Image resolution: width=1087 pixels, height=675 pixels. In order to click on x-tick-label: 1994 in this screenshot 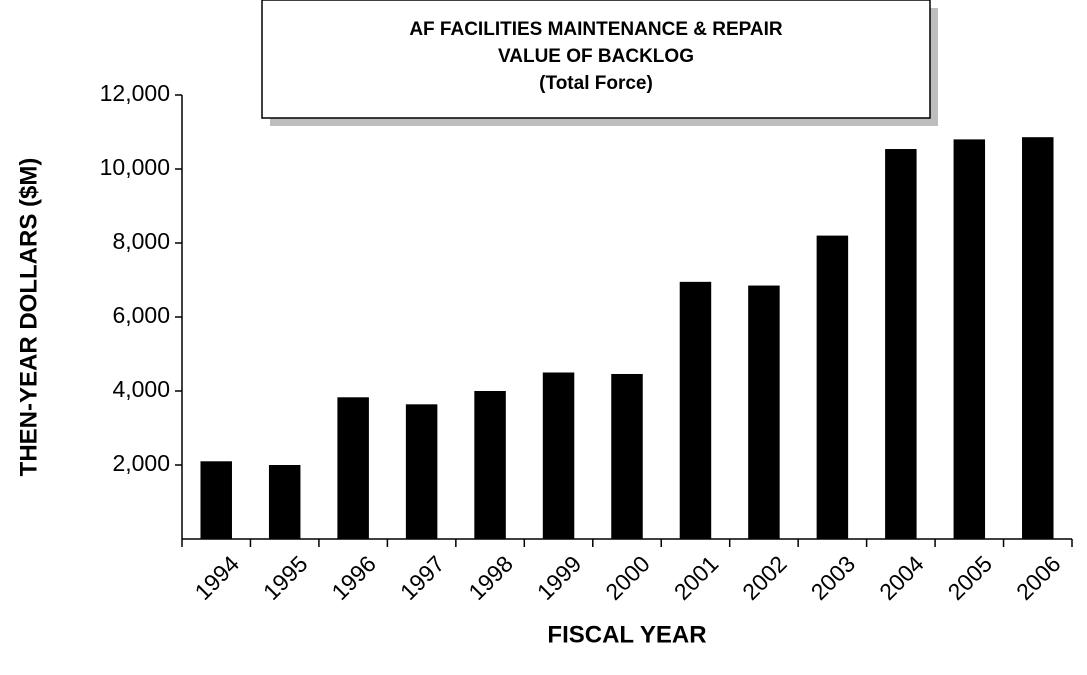, I will do `click(216, 577)`.